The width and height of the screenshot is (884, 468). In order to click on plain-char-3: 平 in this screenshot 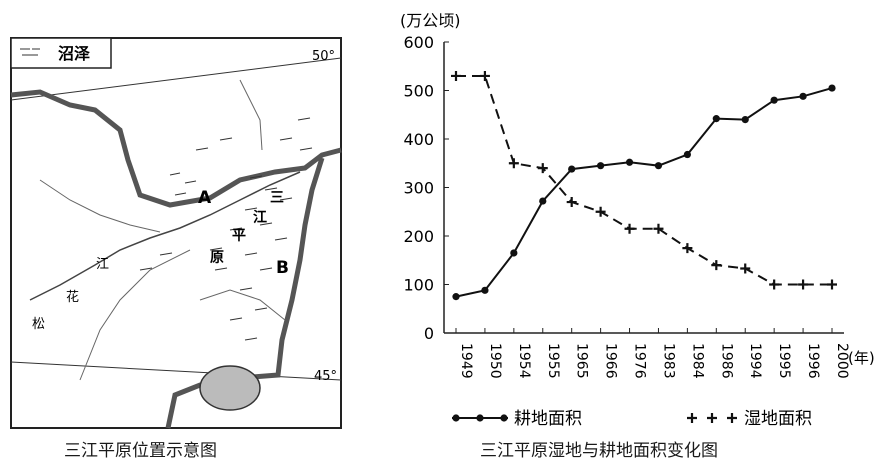, I will do `click(239, 236)`.